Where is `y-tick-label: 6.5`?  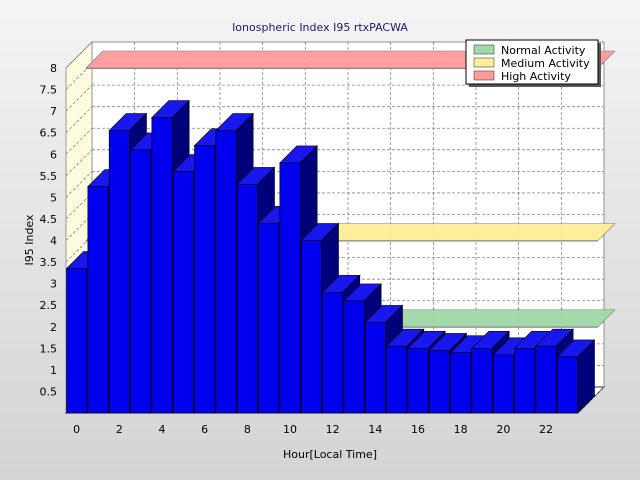
y-tick-label: 6.5 is located at coordinates (49, 133).